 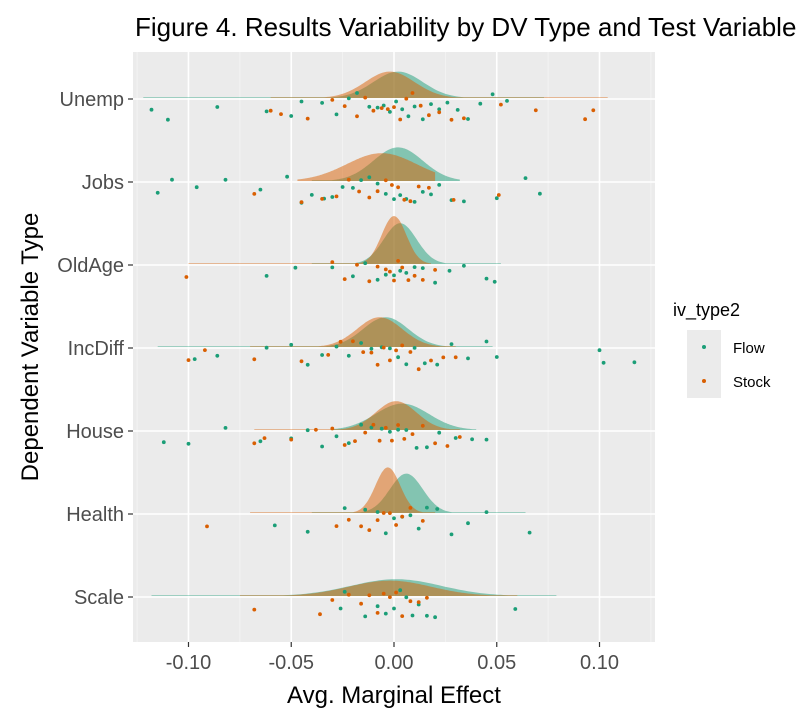 What do you see at coordinates (30, 347) in the screenshot?
I see `y-axis-title: Dependent Variable Type` at bounding box center [30, 347].